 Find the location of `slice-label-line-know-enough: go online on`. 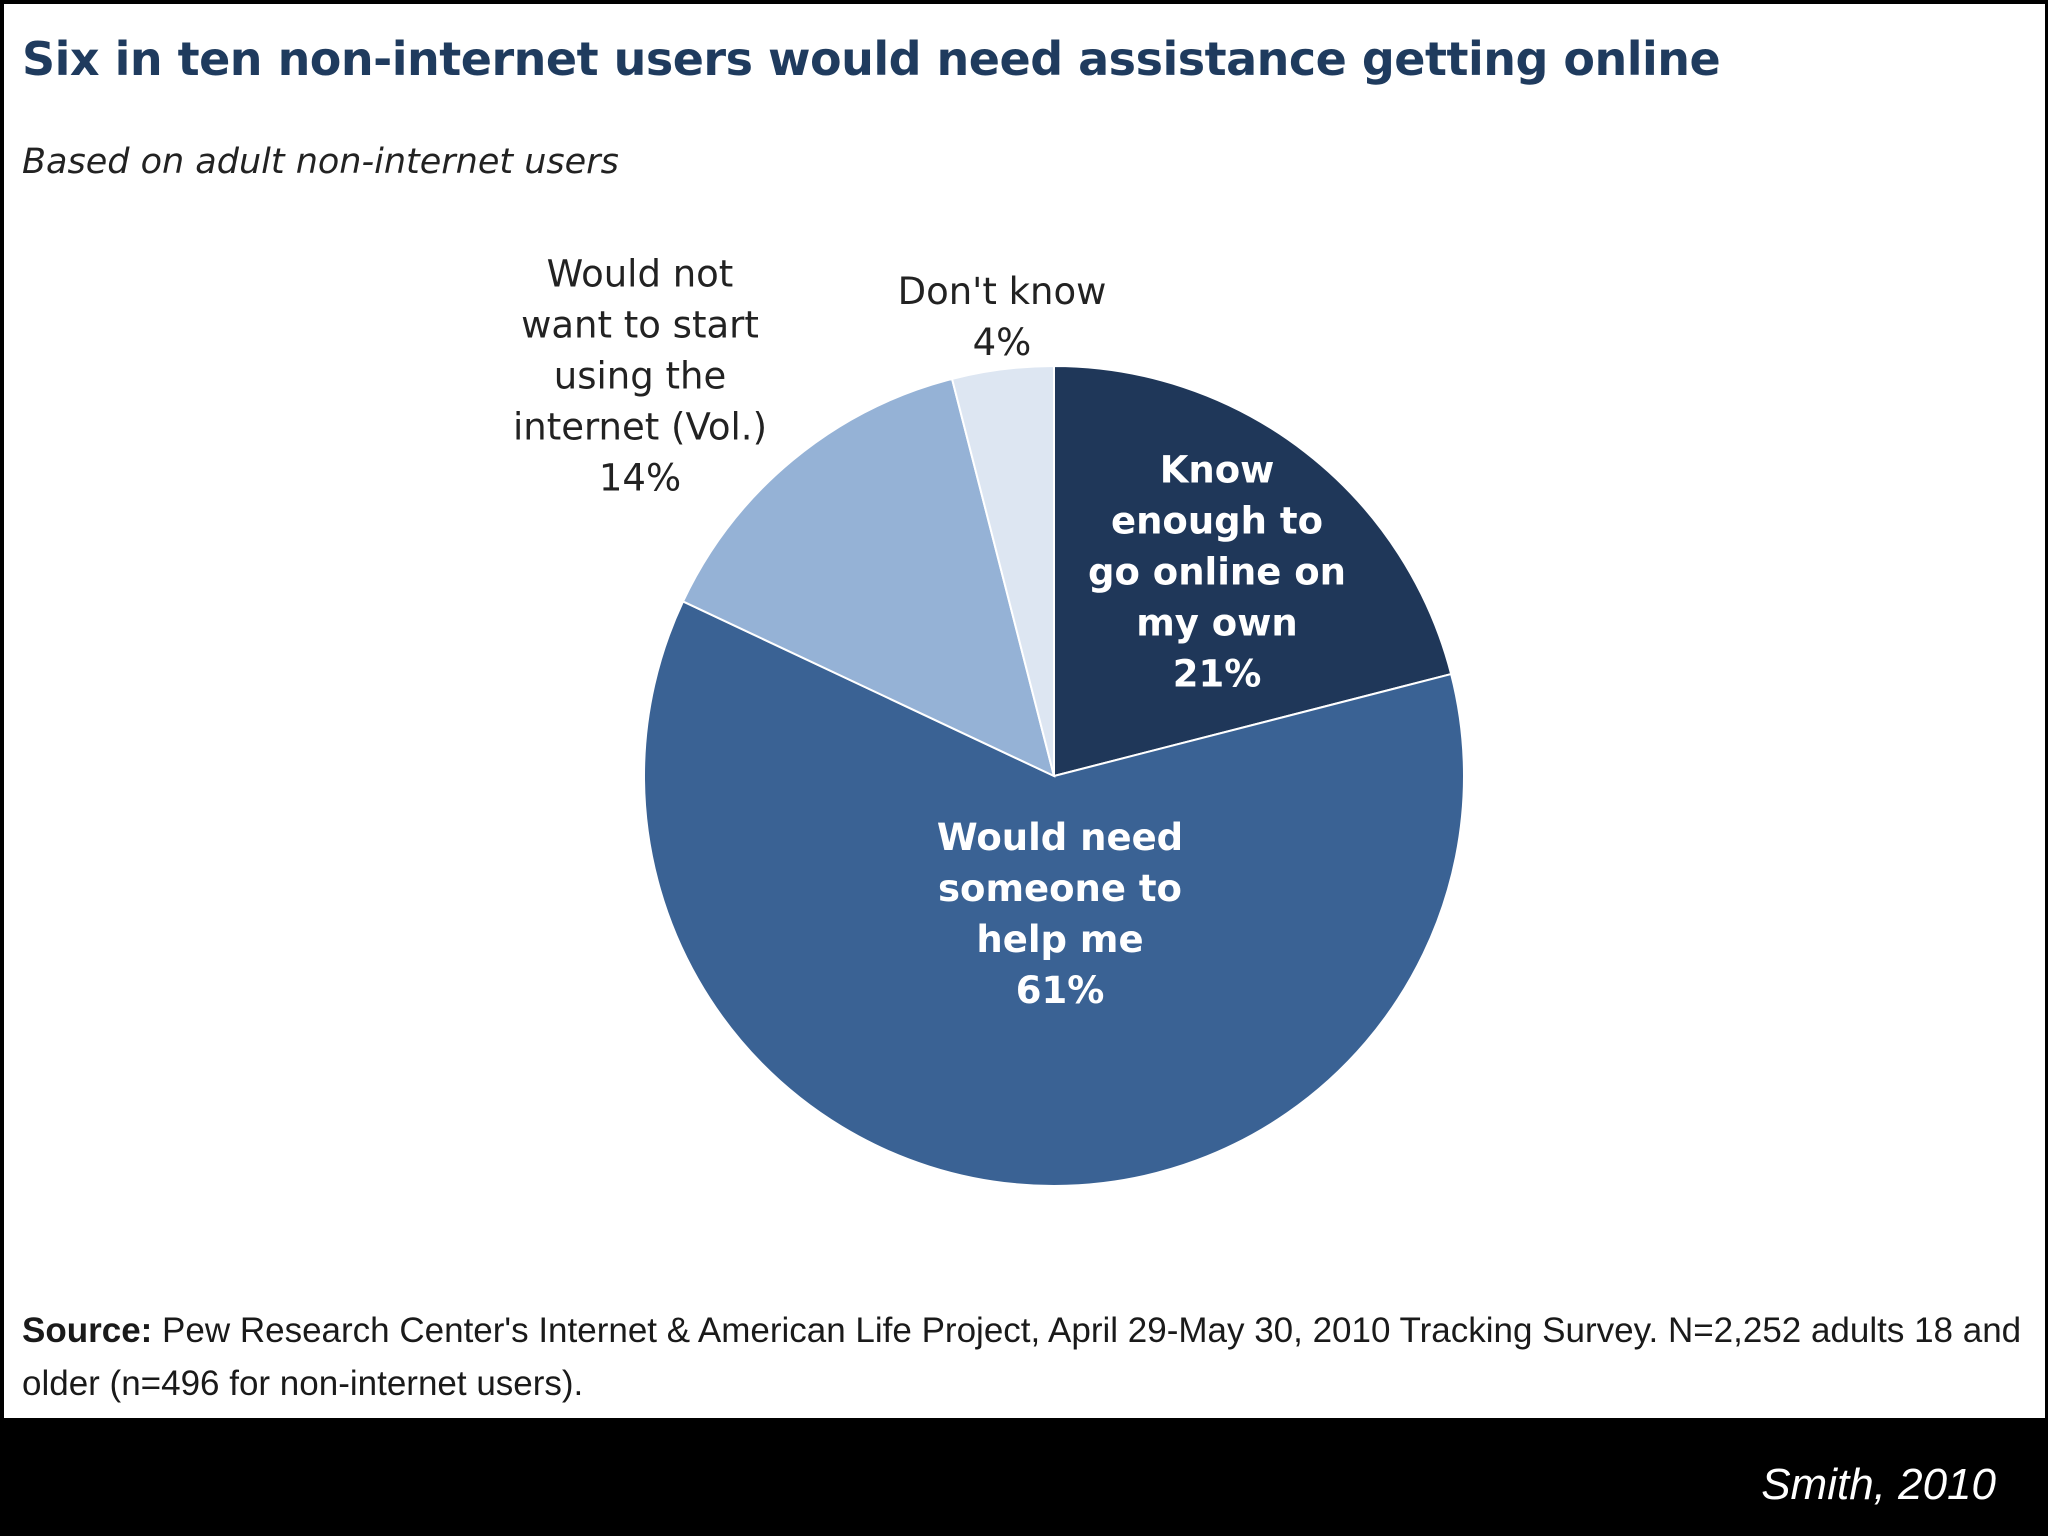

slice-label-line-know-enough: go online on is located at coordinates (1217, 572).